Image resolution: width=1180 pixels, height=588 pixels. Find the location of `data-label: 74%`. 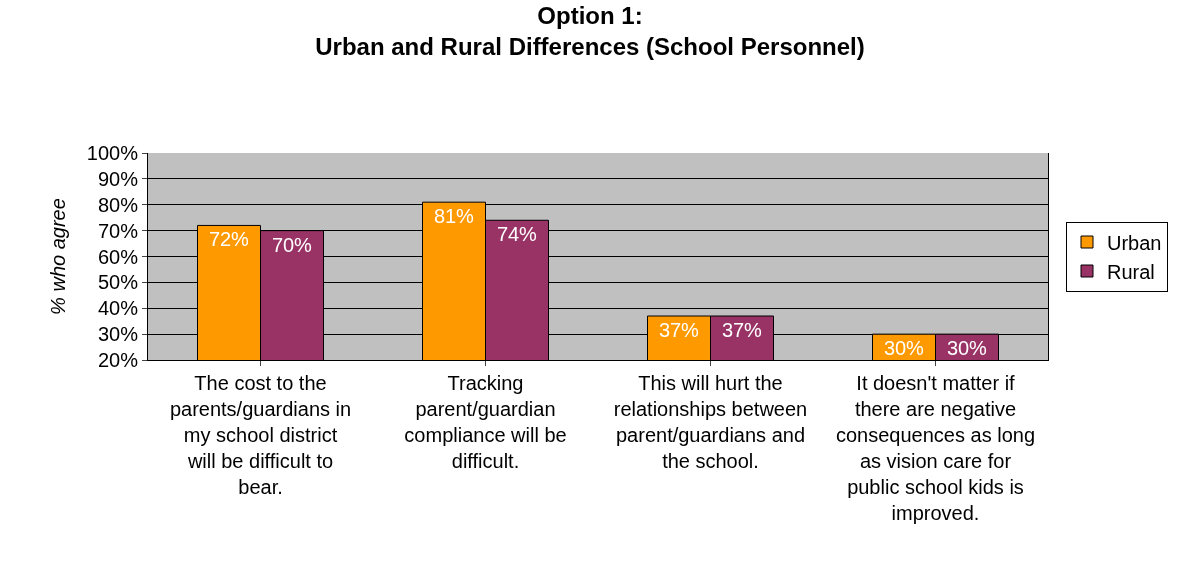

data-label: 74% is located at coordinates (517, 234).